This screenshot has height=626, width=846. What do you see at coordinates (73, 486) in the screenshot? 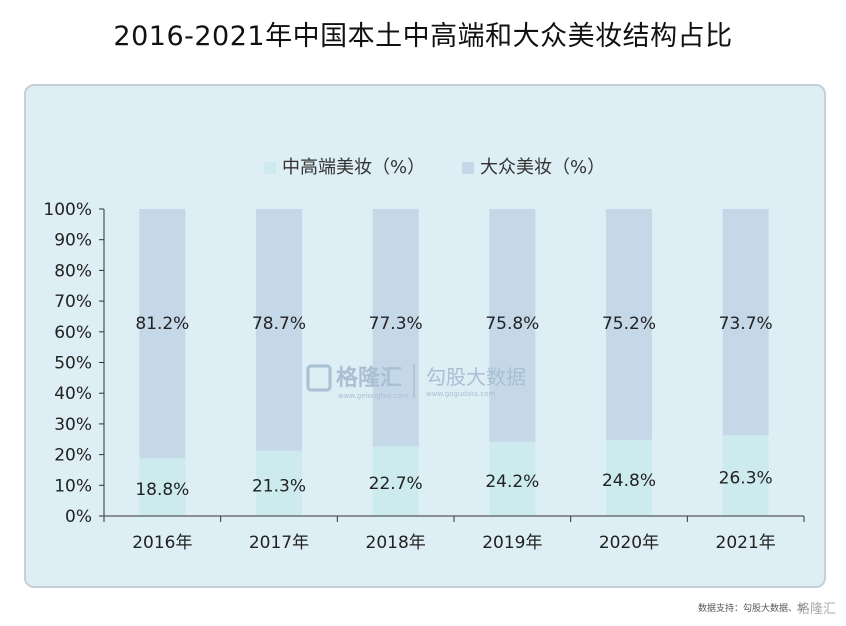
I see `y-tick-label-1: 10%` at bounding box center [73, 486].